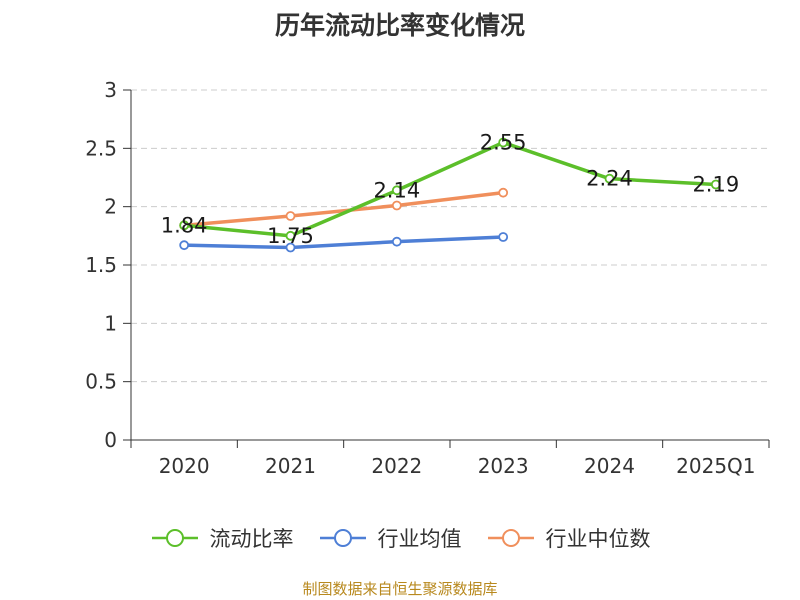 This screenshot has width=800, height=600. Describe the element at coordinates (503, 466) in the screenshot. I see `x-tick-label: 2023` at that location.